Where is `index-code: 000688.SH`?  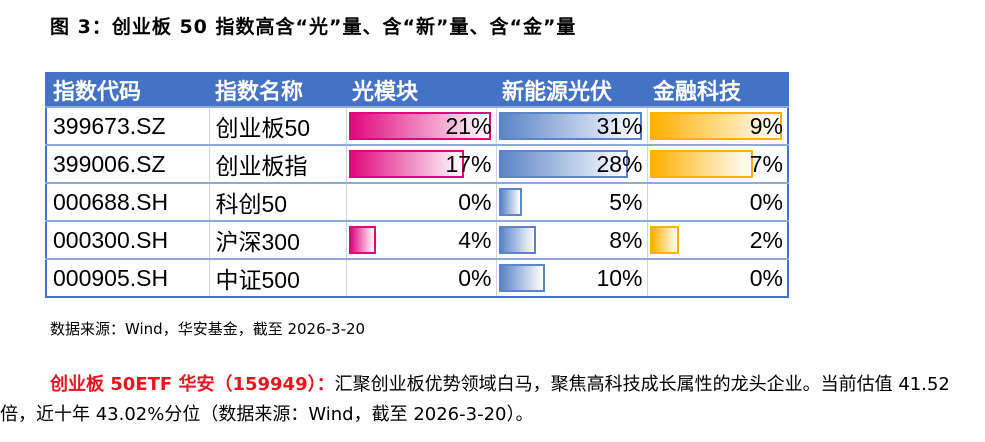
index-code: 000688.SH is located at coordinates (127, 201).